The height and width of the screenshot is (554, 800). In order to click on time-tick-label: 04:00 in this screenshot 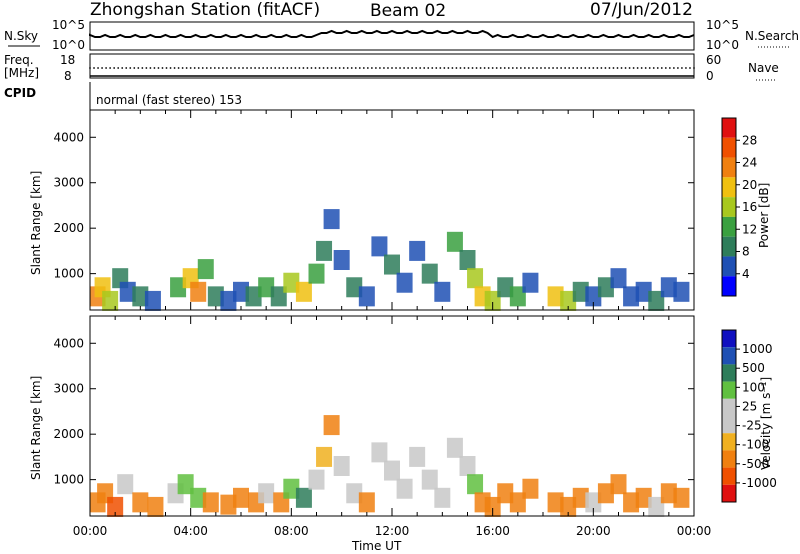, I will do `click(190, 531)`.